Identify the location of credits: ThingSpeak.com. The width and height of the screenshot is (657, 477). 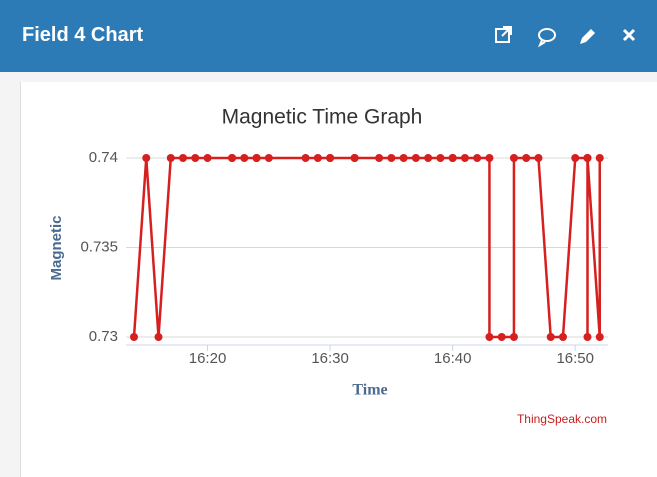
(562, 419).